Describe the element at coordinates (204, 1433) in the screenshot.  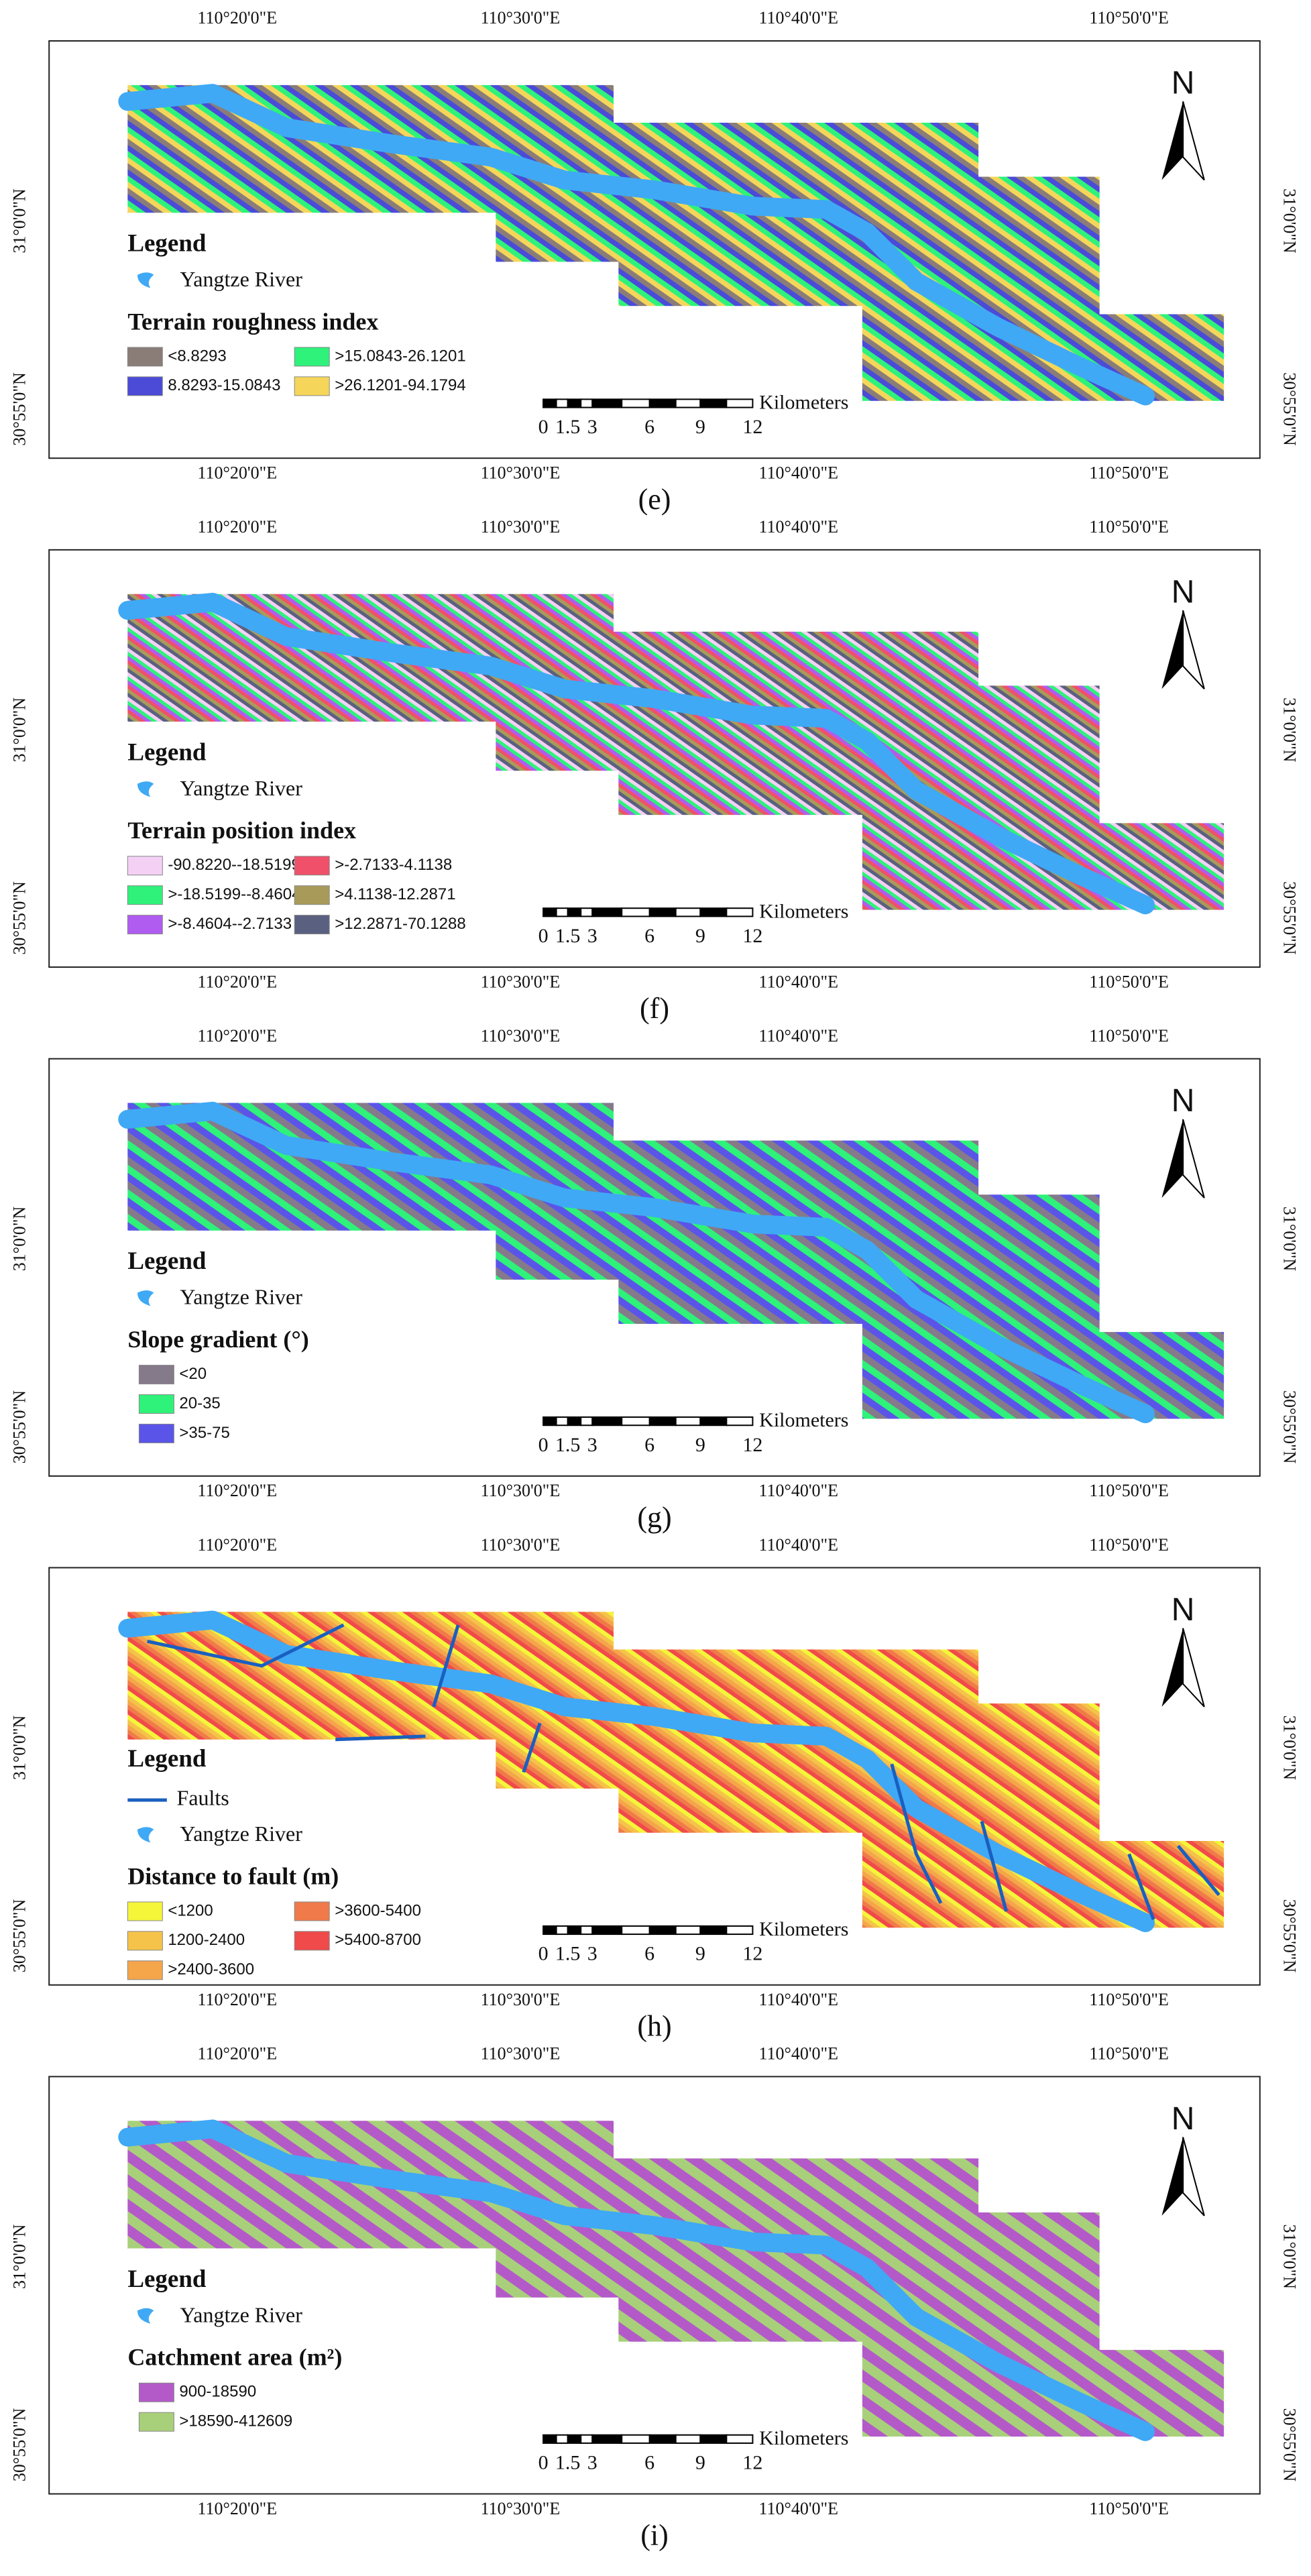
I see `legend-label: >35-75` at that location.